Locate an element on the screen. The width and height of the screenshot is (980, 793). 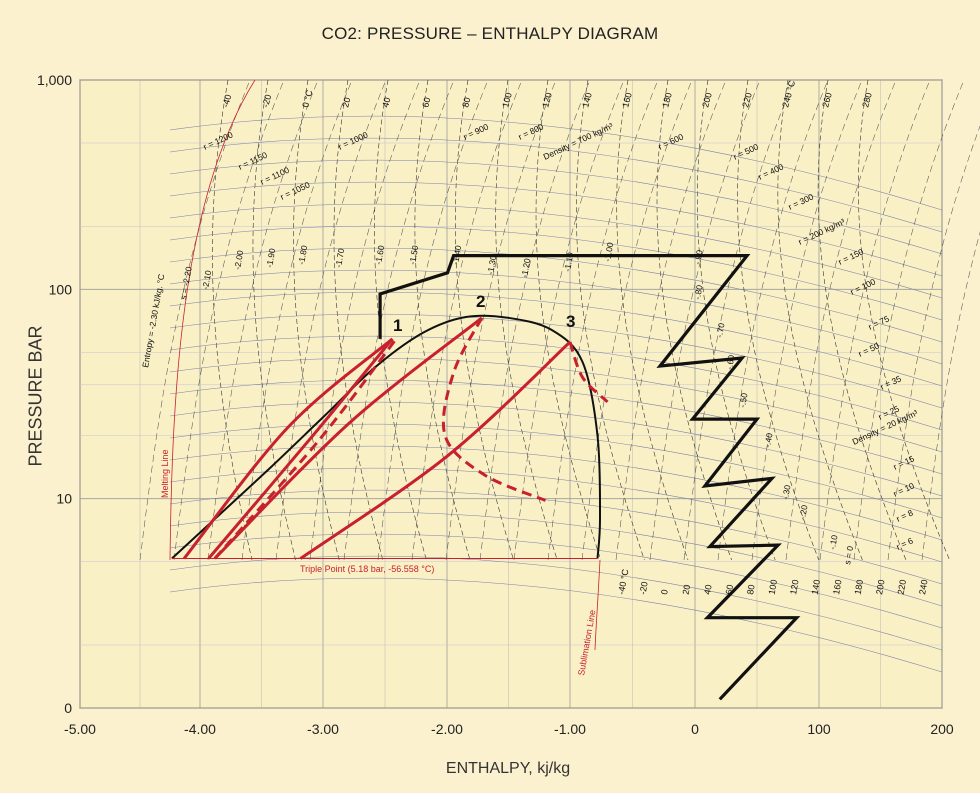
entropy-label-8: -1.50 is located at coordinates (413, 254).